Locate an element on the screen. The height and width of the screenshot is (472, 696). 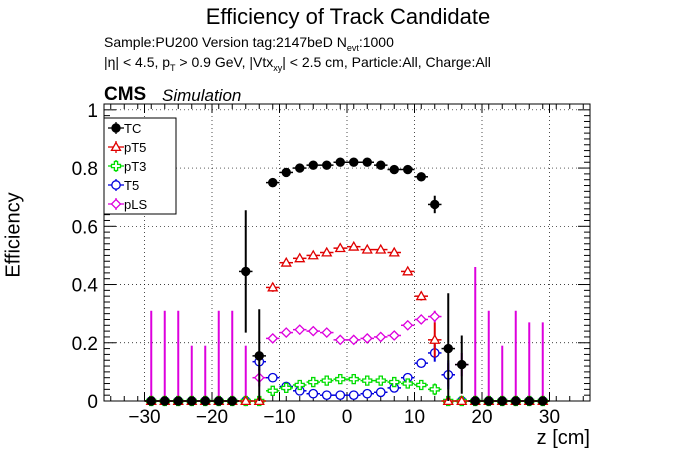
x-tick-label: −10 is located at coordinates (279, 417).